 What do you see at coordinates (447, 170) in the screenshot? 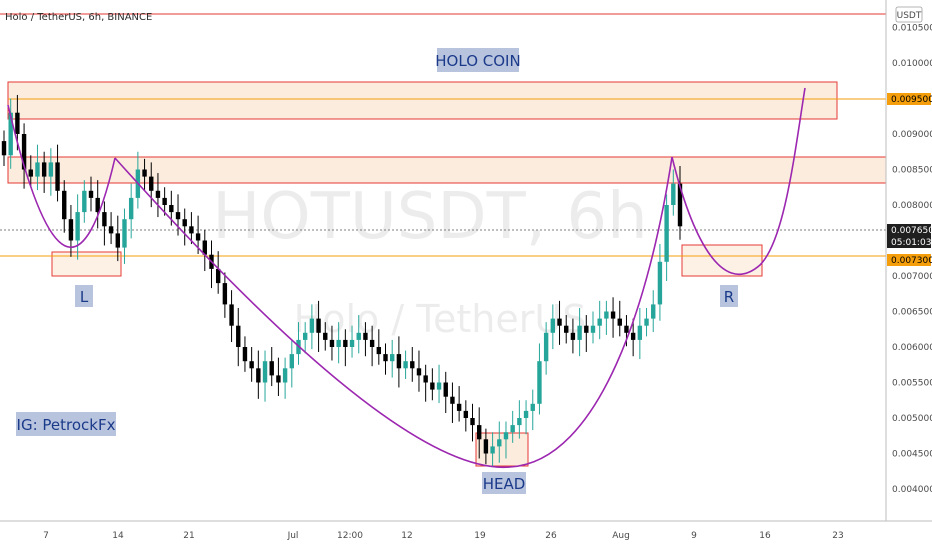
I see `resistance-zone-middle` at bounding box center [447, 170].